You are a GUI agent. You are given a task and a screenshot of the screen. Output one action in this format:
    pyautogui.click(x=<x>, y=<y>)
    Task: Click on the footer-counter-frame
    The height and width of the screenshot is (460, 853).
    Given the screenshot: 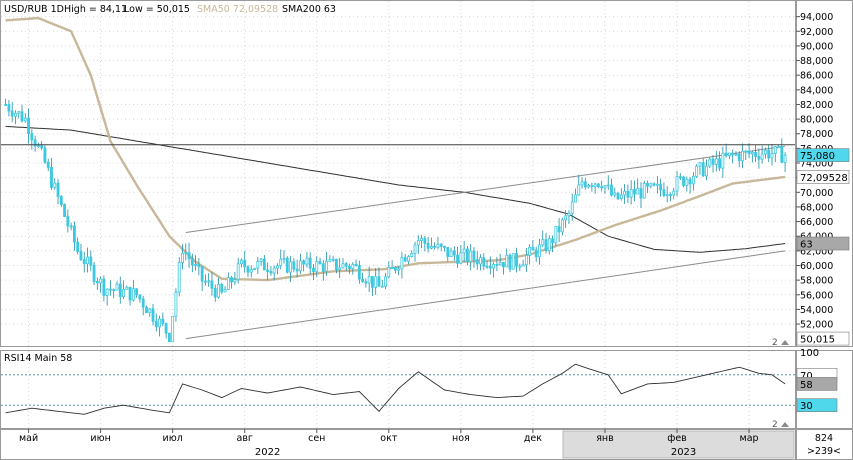 What is the action you would take?
    pyautogui.click(x=824, y=444)
    